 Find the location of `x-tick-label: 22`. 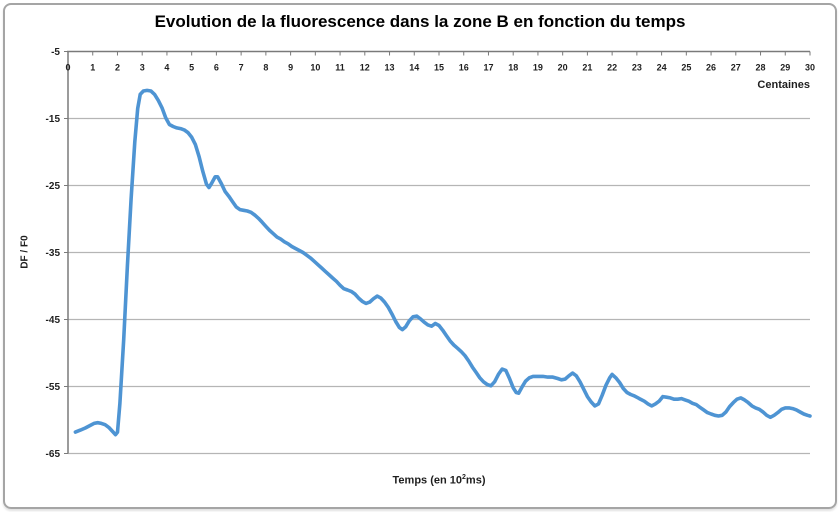

x-tick-label: 22 is located at coordinates (612, 68).